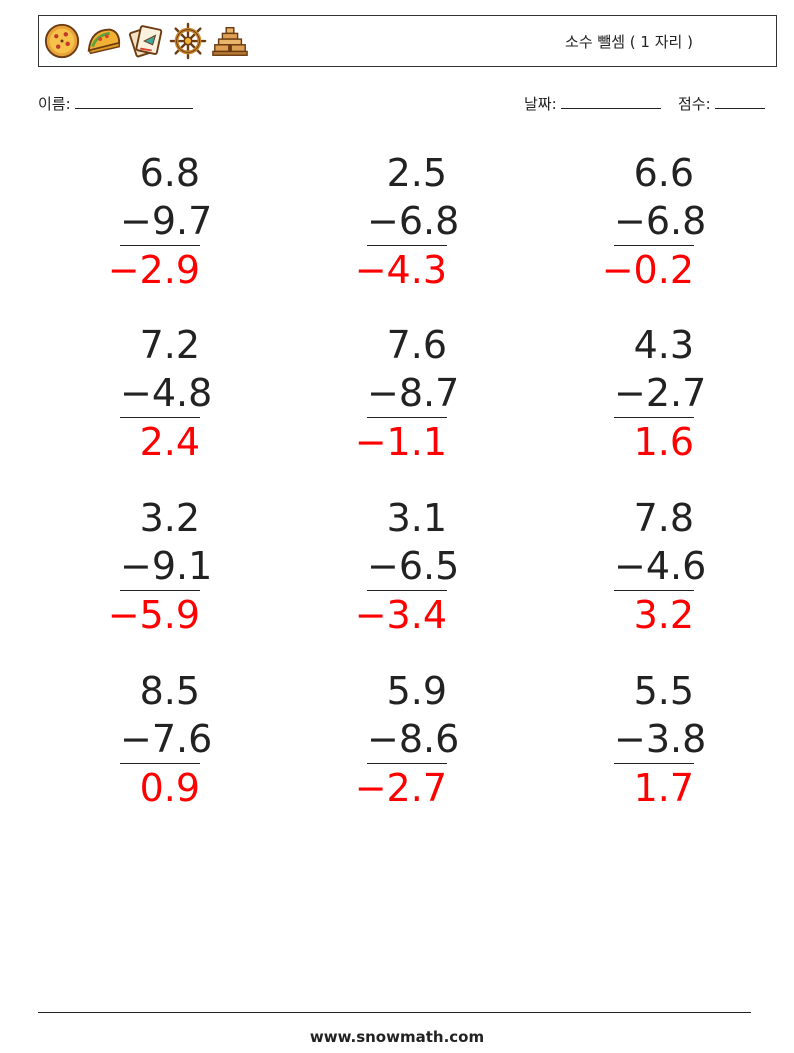  I want to click on problem-answer: −2.7, so click(400, 788).